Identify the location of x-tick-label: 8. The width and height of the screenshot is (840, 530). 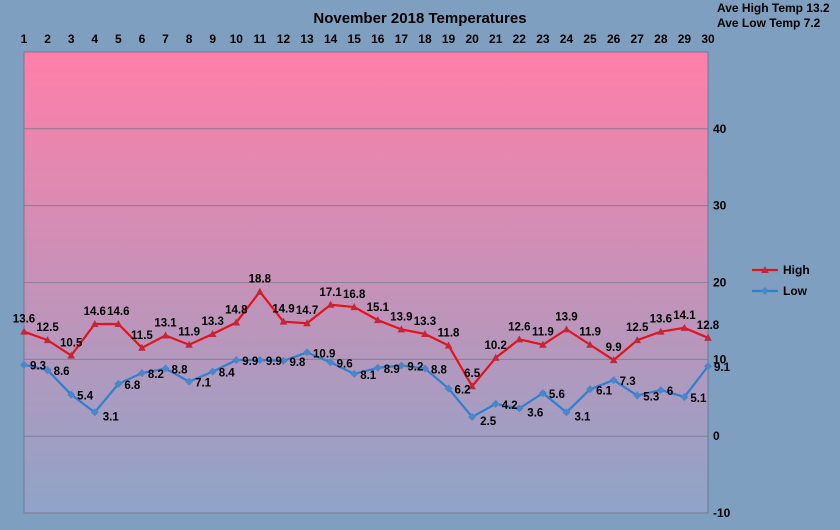
(189, 39).